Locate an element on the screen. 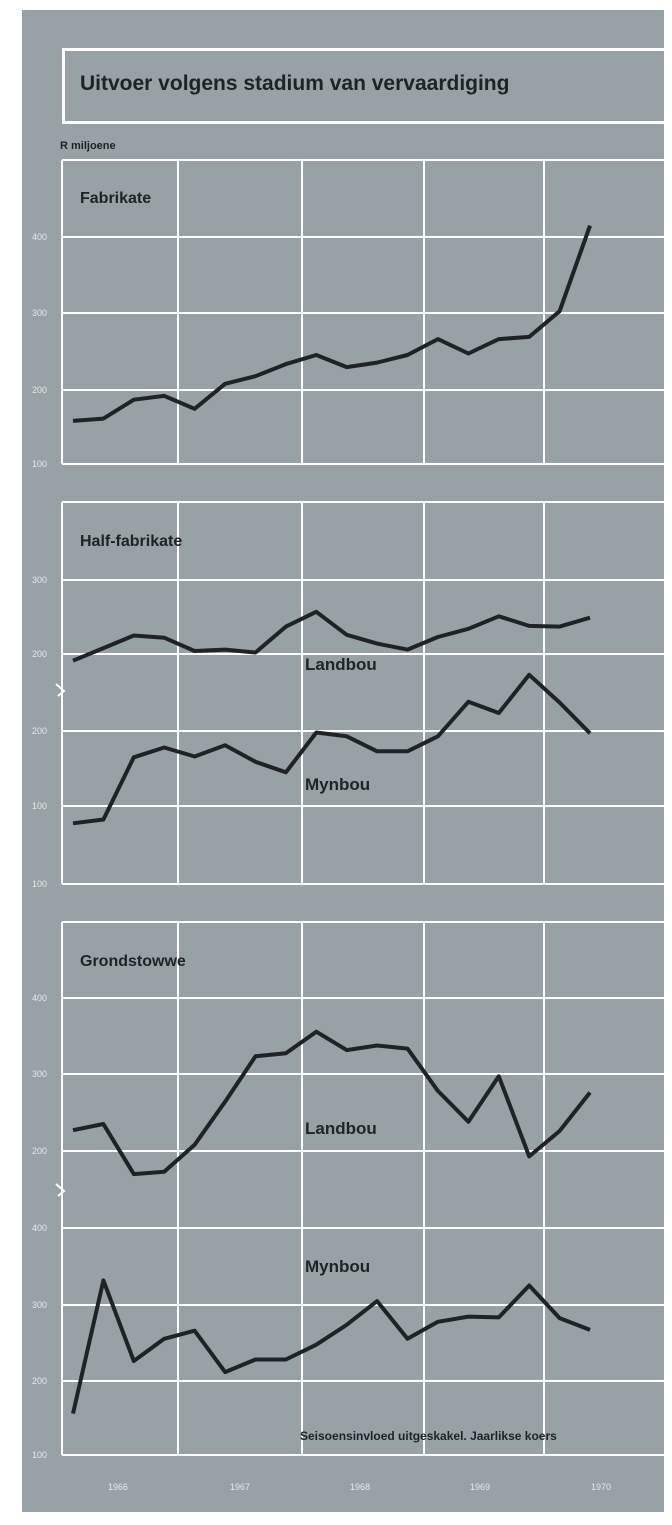 This screenshot has width=672, height=1525. panel-title: Grondstowwe is located at coordinates (133, 961).